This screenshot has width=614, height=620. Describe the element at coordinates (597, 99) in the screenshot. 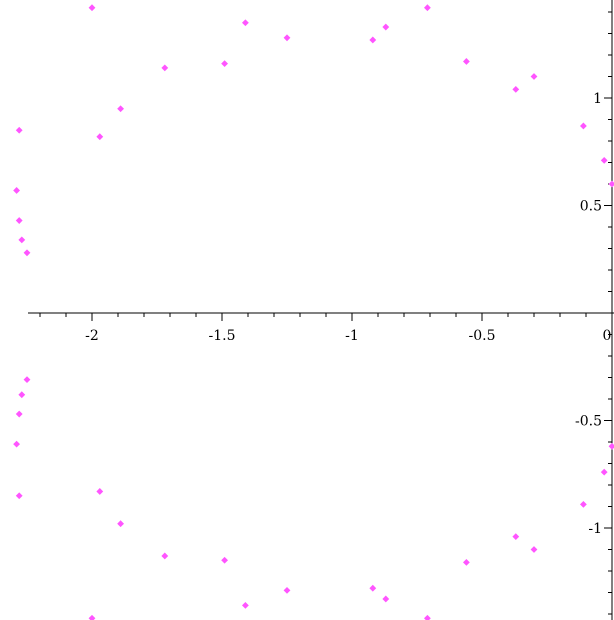

I see `y-tick-label: 1` at that location.